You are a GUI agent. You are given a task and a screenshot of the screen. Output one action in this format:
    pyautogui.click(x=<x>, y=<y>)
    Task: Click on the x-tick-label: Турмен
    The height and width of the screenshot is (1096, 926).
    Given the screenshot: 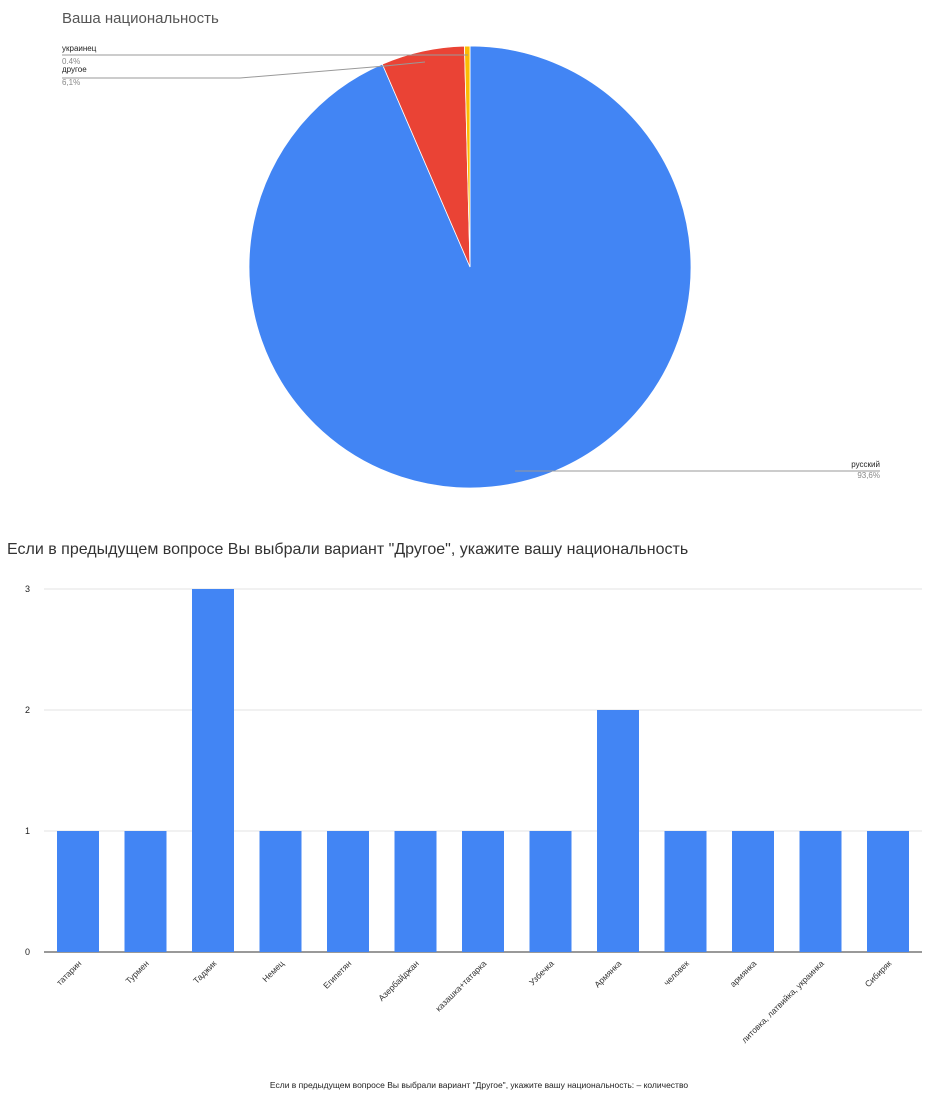 What is the action you would take?
    pyautogui.click(x=137, y=972)
    